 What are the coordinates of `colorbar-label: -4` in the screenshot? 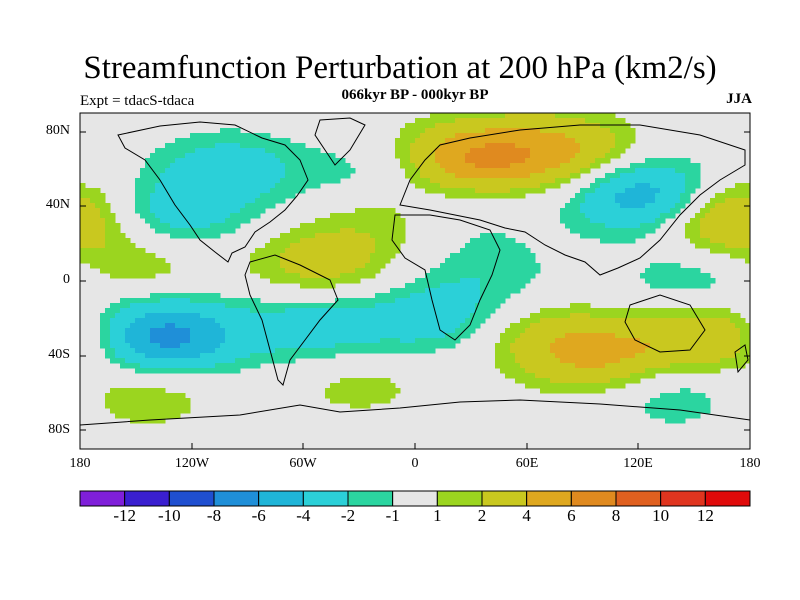 It's located at (303, 515).